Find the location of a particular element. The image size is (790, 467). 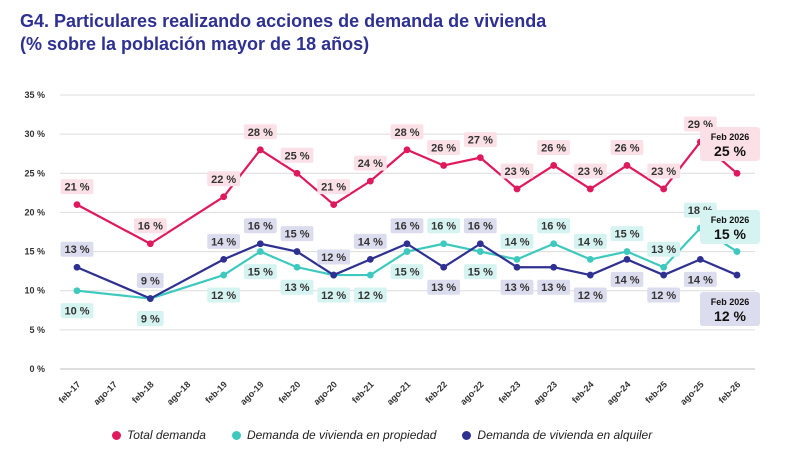

data-label-total: 25 % is located at coordinates (296, 156).